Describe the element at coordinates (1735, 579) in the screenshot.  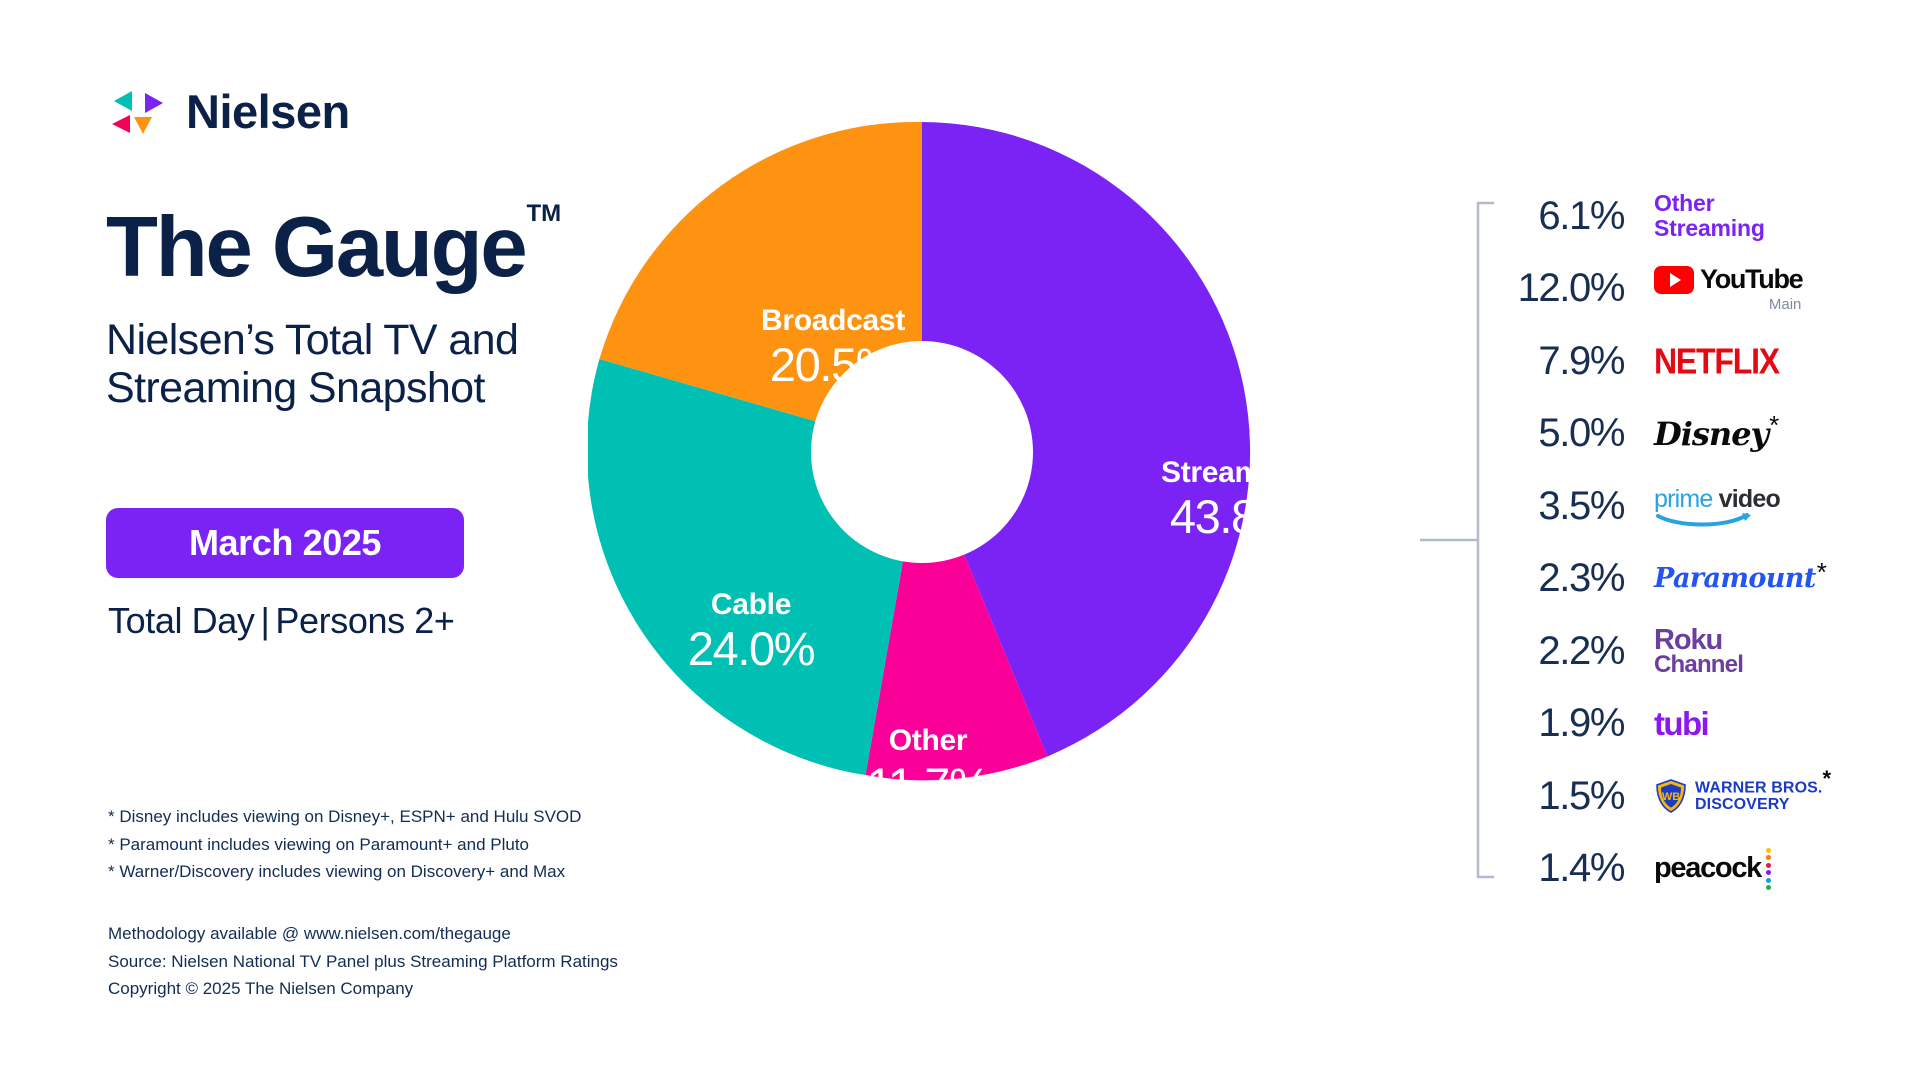
I see `paramount-wordmark: Paramount` at that location.